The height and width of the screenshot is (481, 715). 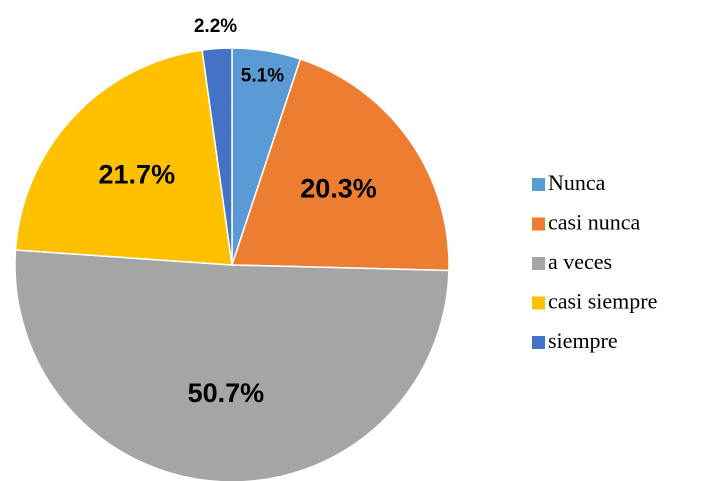 What do you see at coordinates (137, 174) in the screenshot?
I see `data-label: 21.7%` at bounding box center [137, 174].